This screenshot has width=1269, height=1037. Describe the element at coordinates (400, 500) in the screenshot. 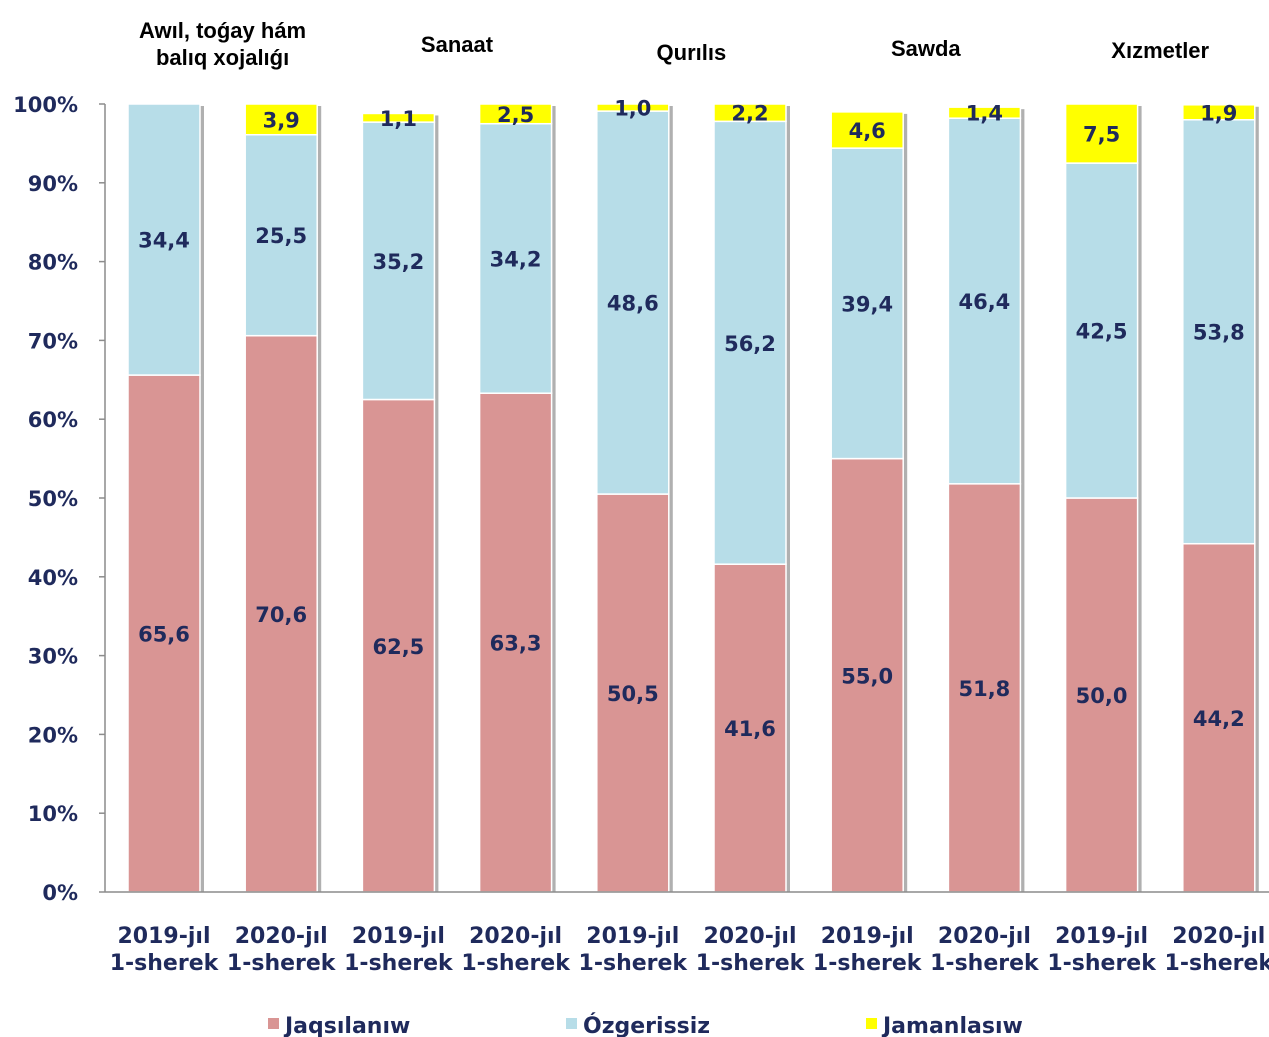

I see `bar-stack: 62,5 35,2 1,1` at that location.